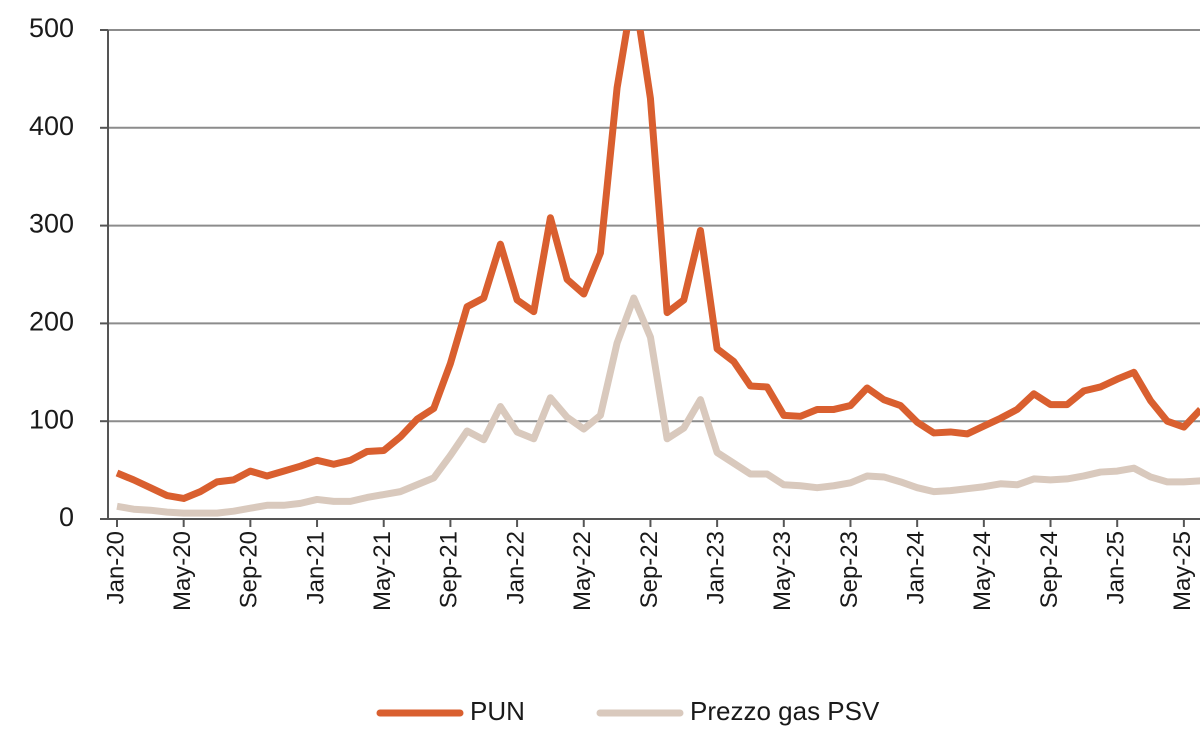 The width and height of the screenshot is (1200, 729). I want to click on legend-label: PUN, so click(497, 711).